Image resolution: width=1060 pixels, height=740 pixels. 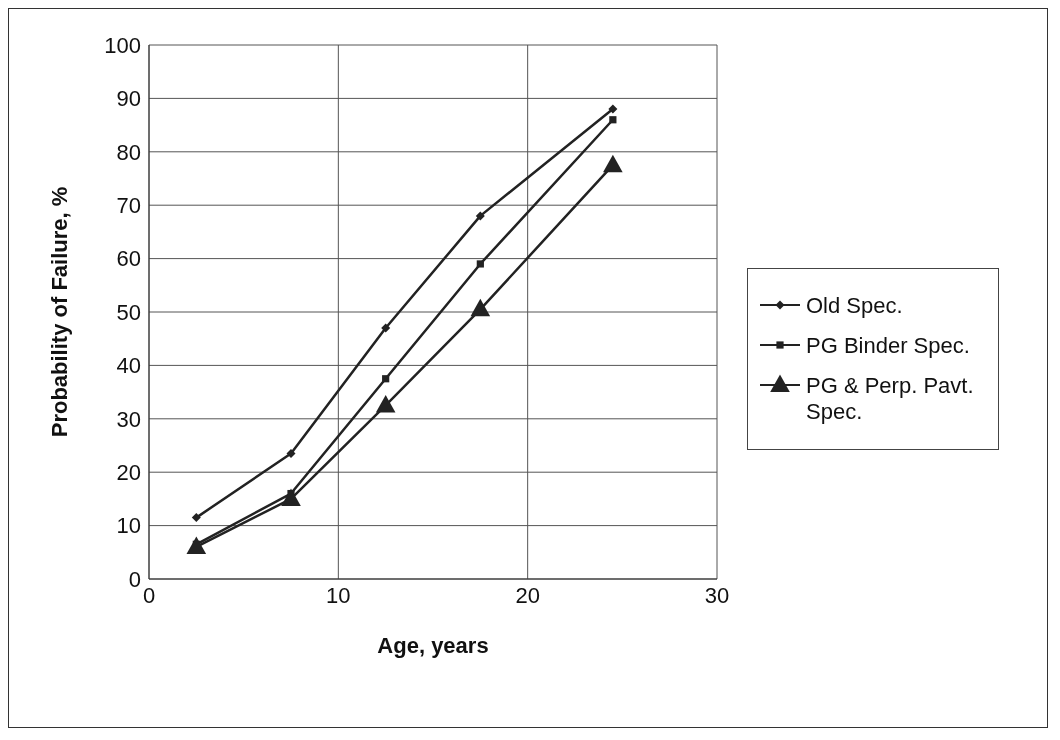 What do you see at coordinates (128, 526) in the screenshot?
I see `y-tick-label: 10` at bounding box center [128, 526].